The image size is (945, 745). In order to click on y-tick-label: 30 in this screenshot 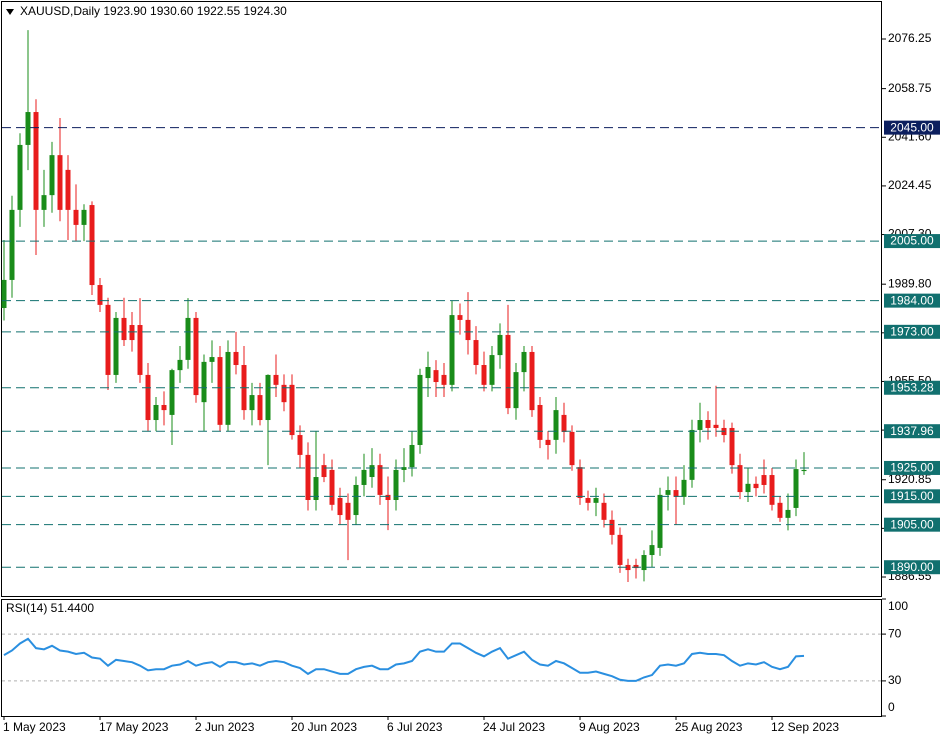, I will do `click(895, 680)`.